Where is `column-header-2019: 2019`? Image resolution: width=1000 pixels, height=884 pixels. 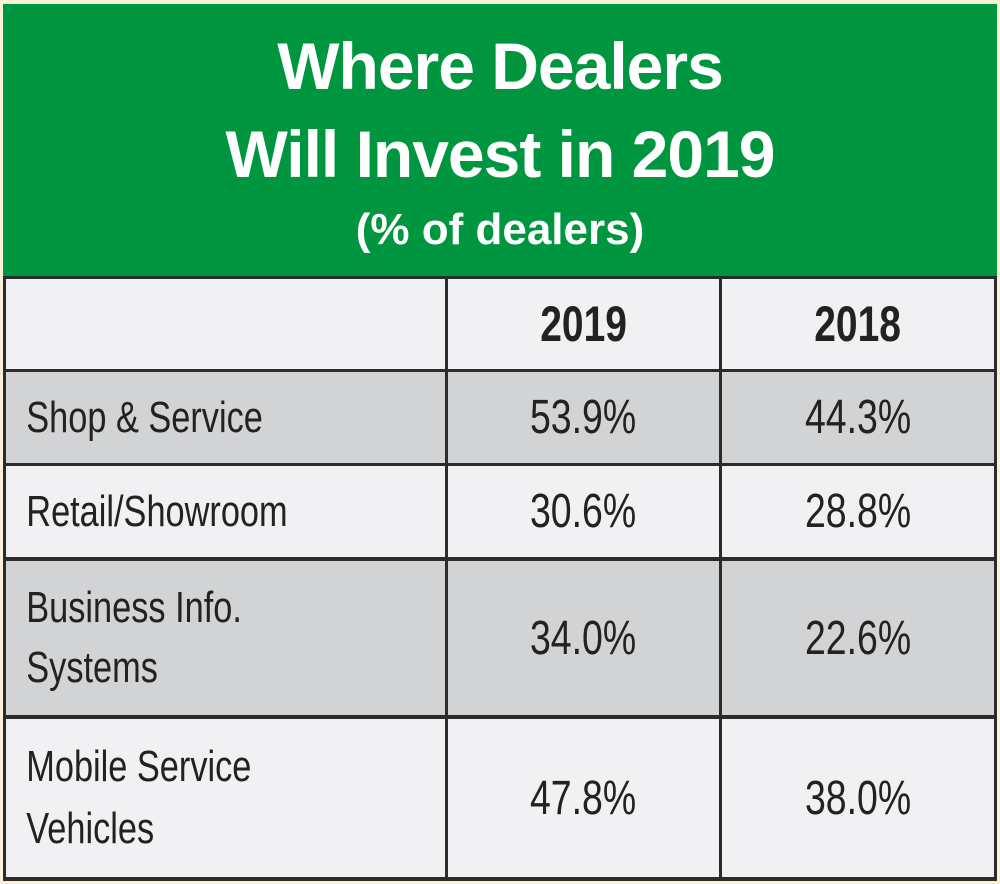
column-header-2019: 2019 is located at coordinates (583, 324).